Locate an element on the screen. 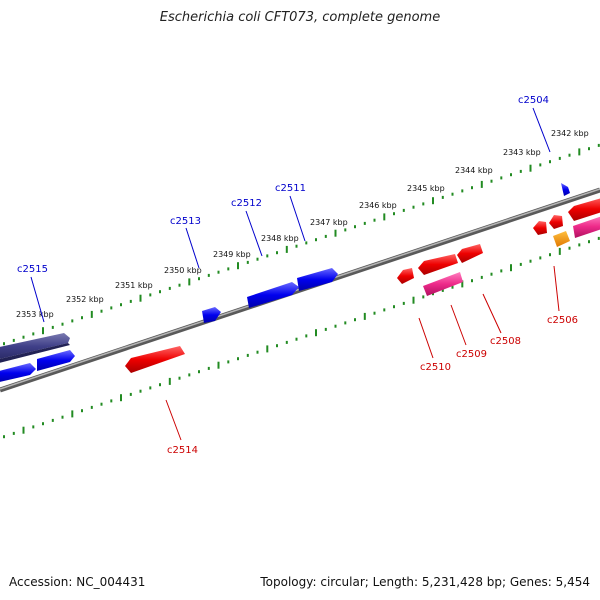  kbp-label: 2347 kbp is located at coordinates (329, 222).